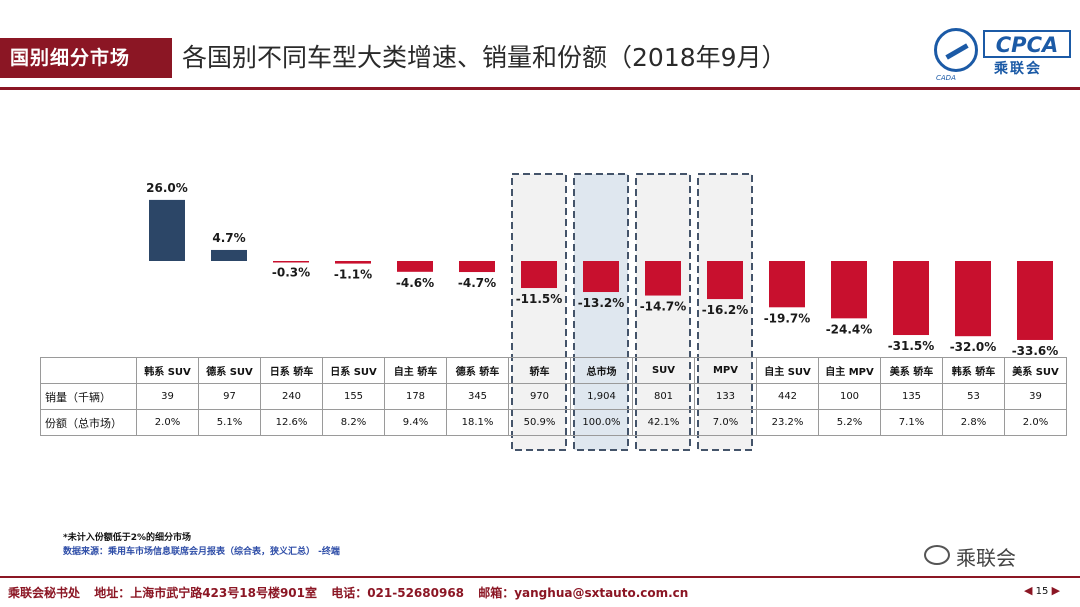 This screenshot has height=607, width=1080. What do you see at coordinates (291, 273) in the screenshot?
I see `value-label-3: -0.3%` at bounding box center [291, 273].